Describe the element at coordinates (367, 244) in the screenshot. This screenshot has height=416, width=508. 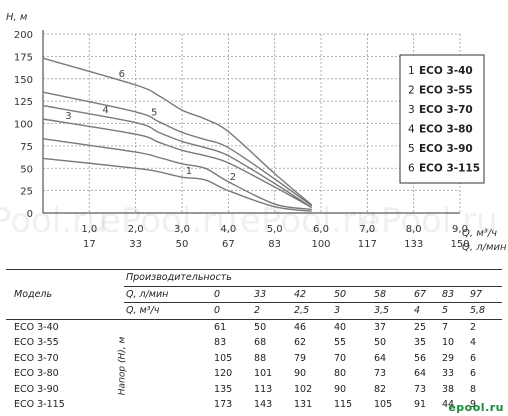
I see `x-tick-label-lmin: 117` at that location.